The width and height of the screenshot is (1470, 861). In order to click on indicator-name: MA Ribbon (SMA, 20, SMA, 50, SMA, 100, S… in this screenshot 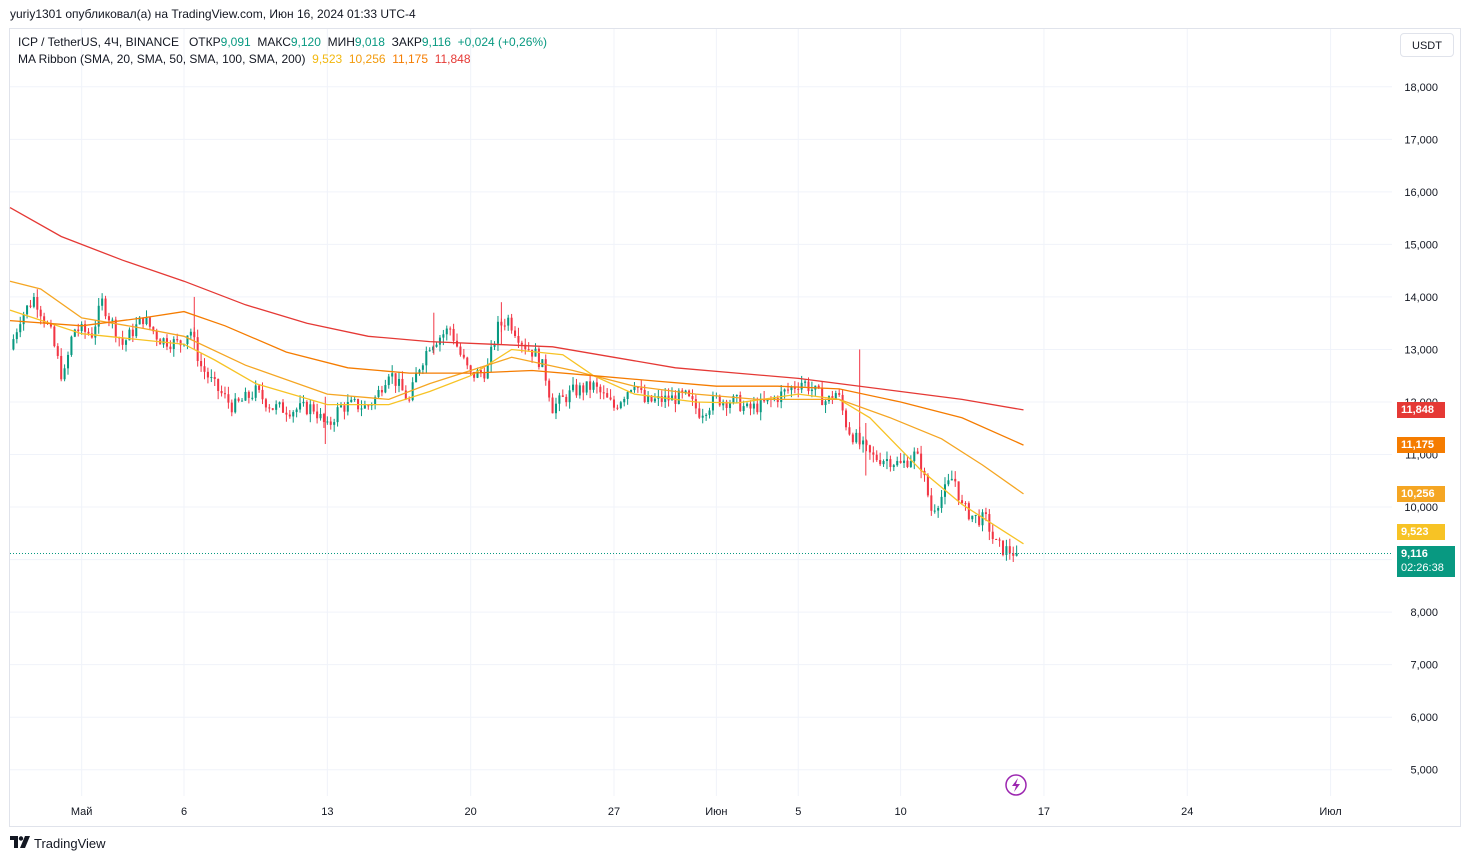, I will do `click(162, 59)`.